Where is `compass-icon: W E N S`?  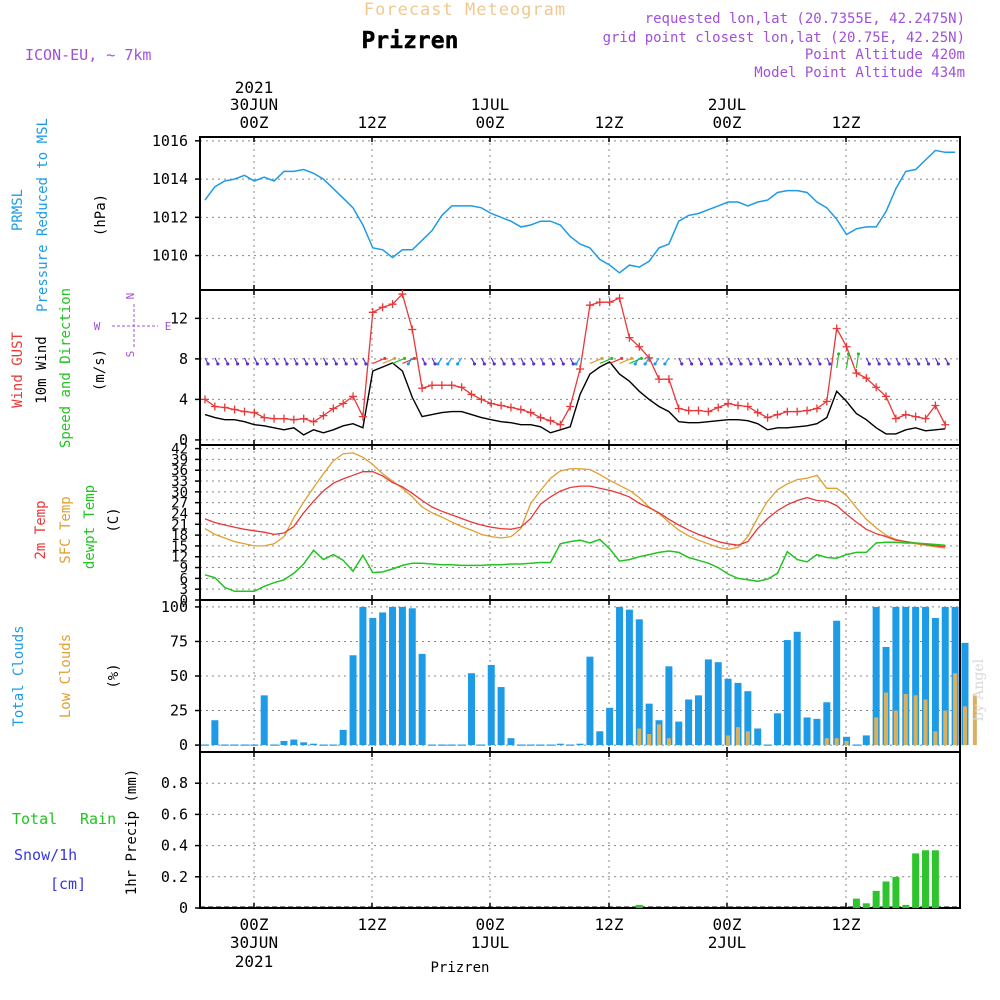
compass-icon: W E N S is located at coordinates (133, 325).